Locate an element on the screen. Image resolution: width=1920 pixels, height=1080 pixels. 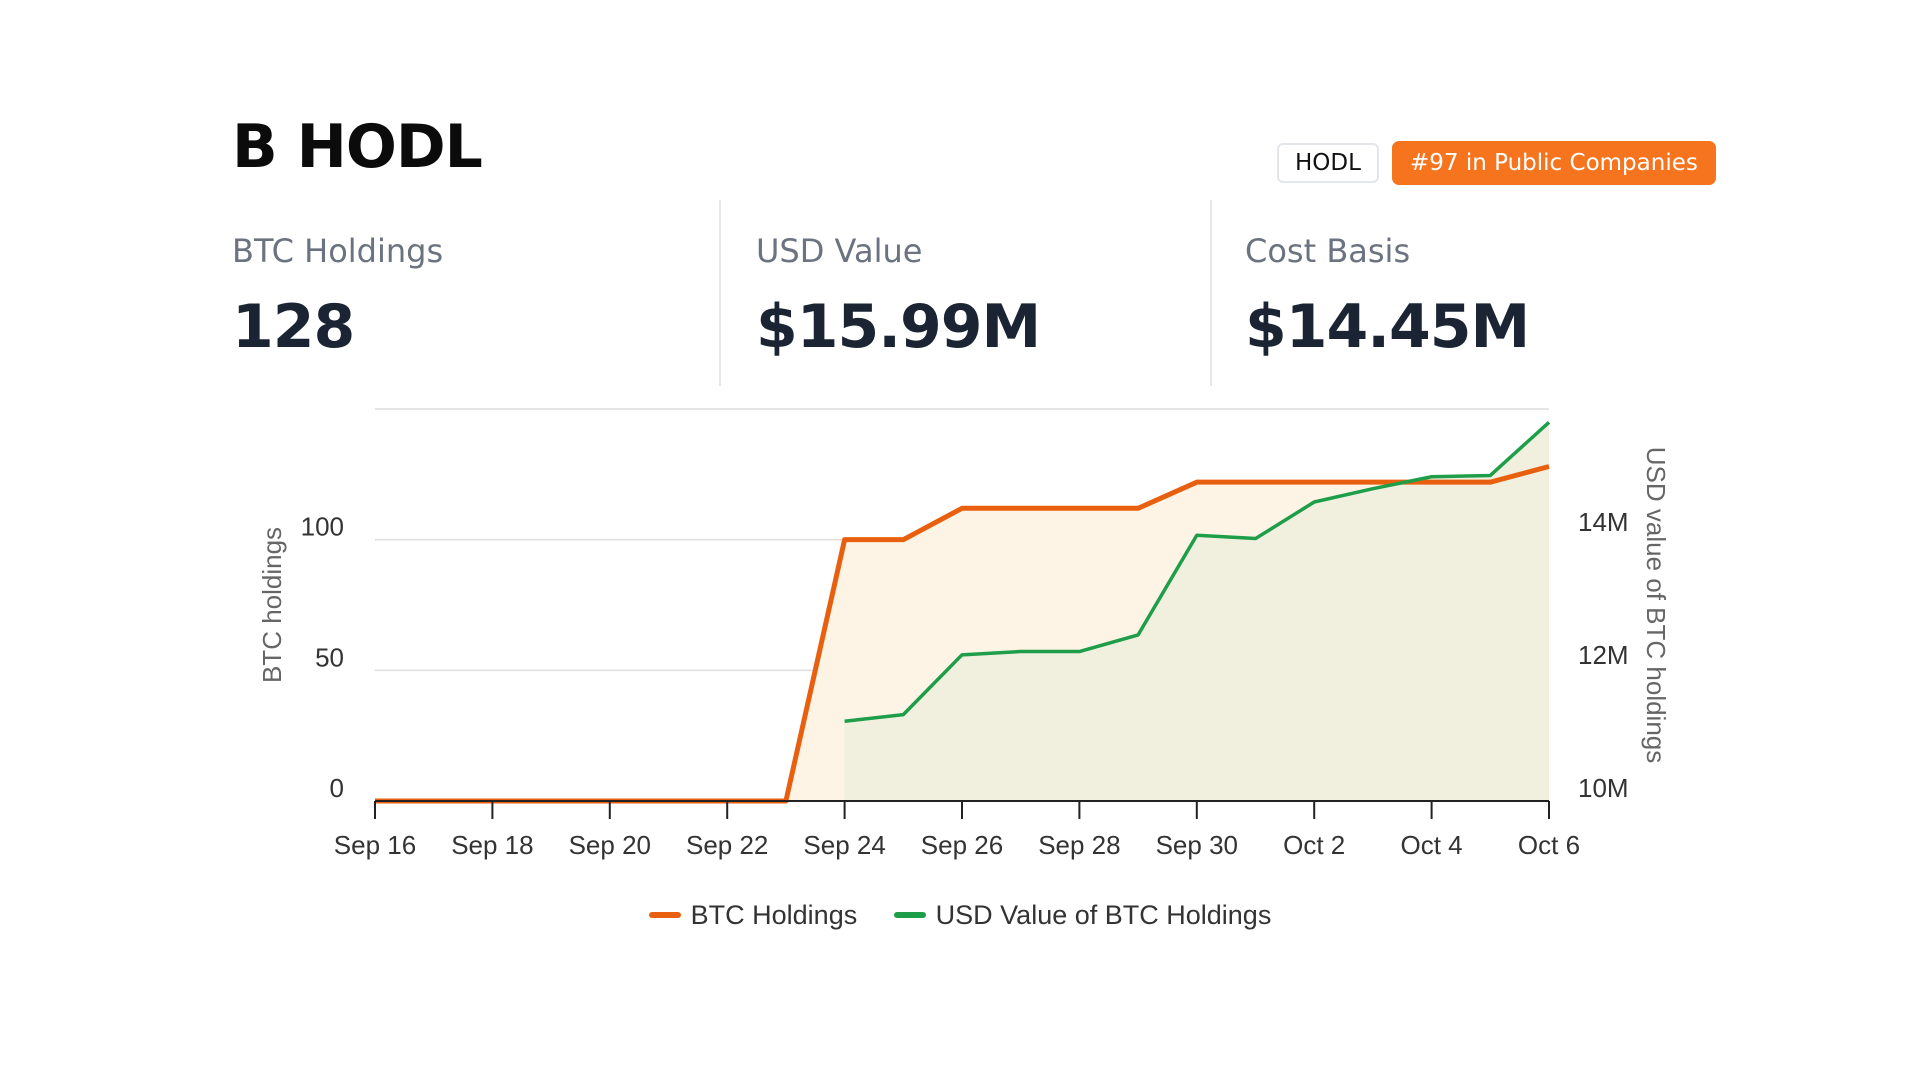
y-right-tick-label: 10M is located at coordinates (1603, 788).